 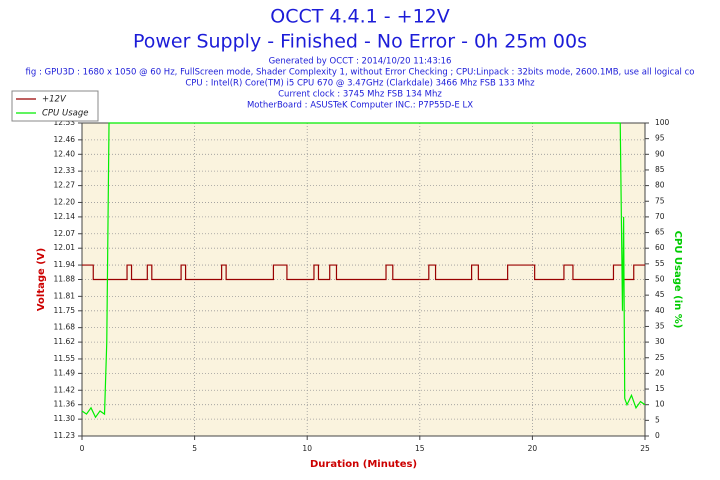 I want to click on chart-title: OCCT 4.4.1 - +12V, so click(x=360, y=17).